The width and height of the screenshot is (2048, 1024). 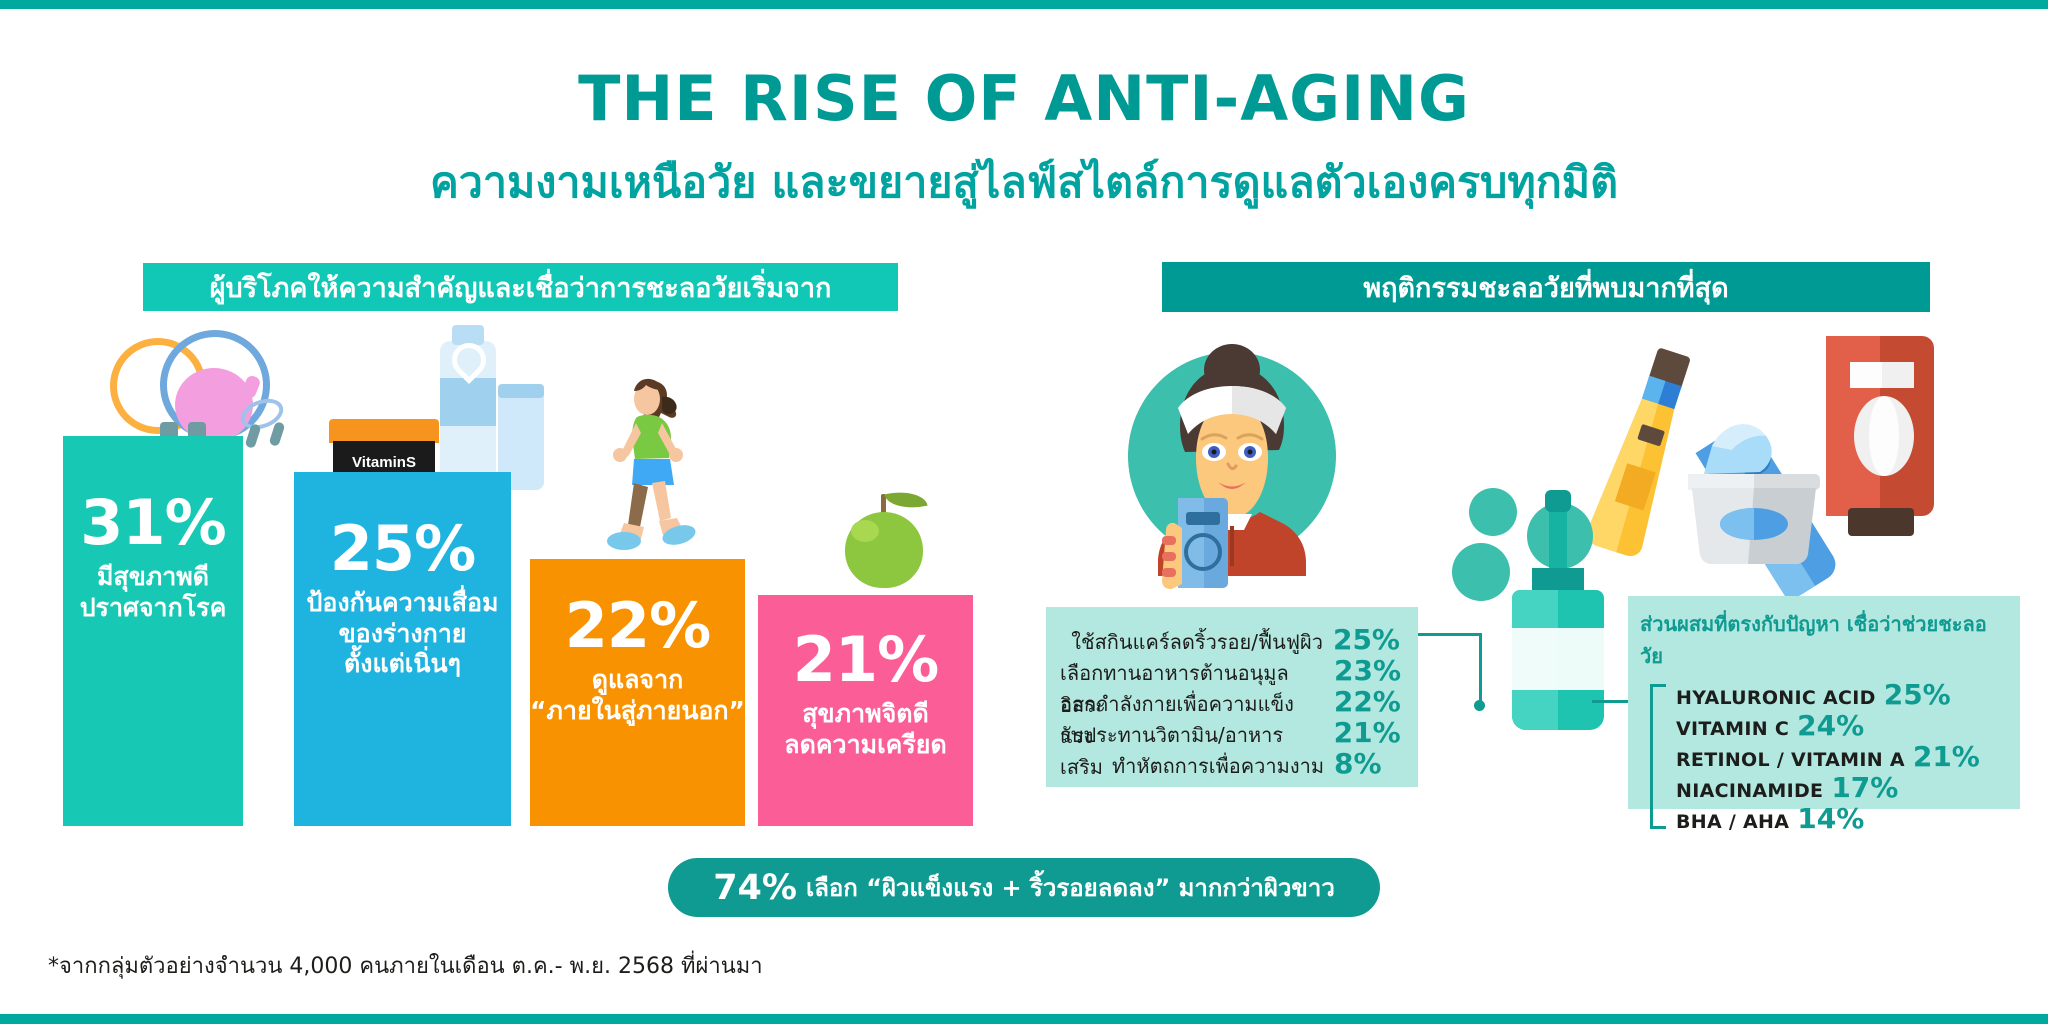 I want to click on ingredient-row: HYALURONIC ACID 25%, so click(x=1840, y=694).